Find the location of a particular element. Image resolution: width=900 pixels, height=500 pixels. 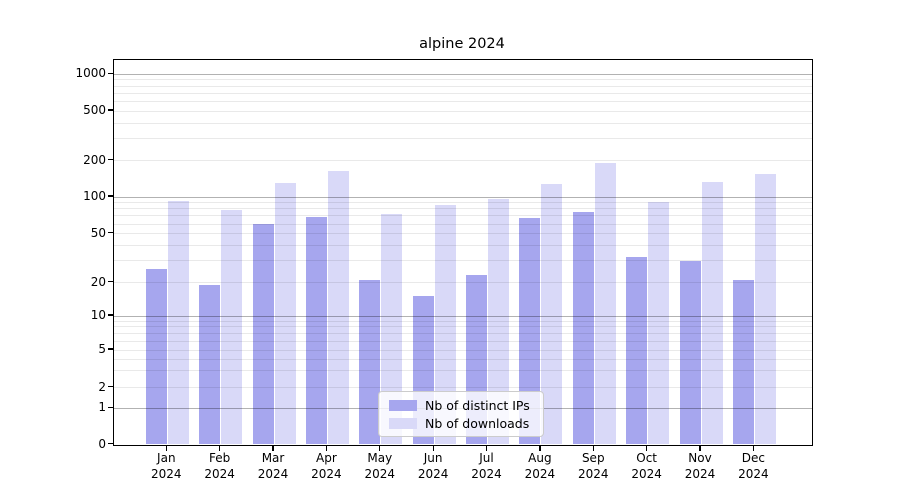

legend-swatch-distinct-ips is located at coordinates (403, 405).